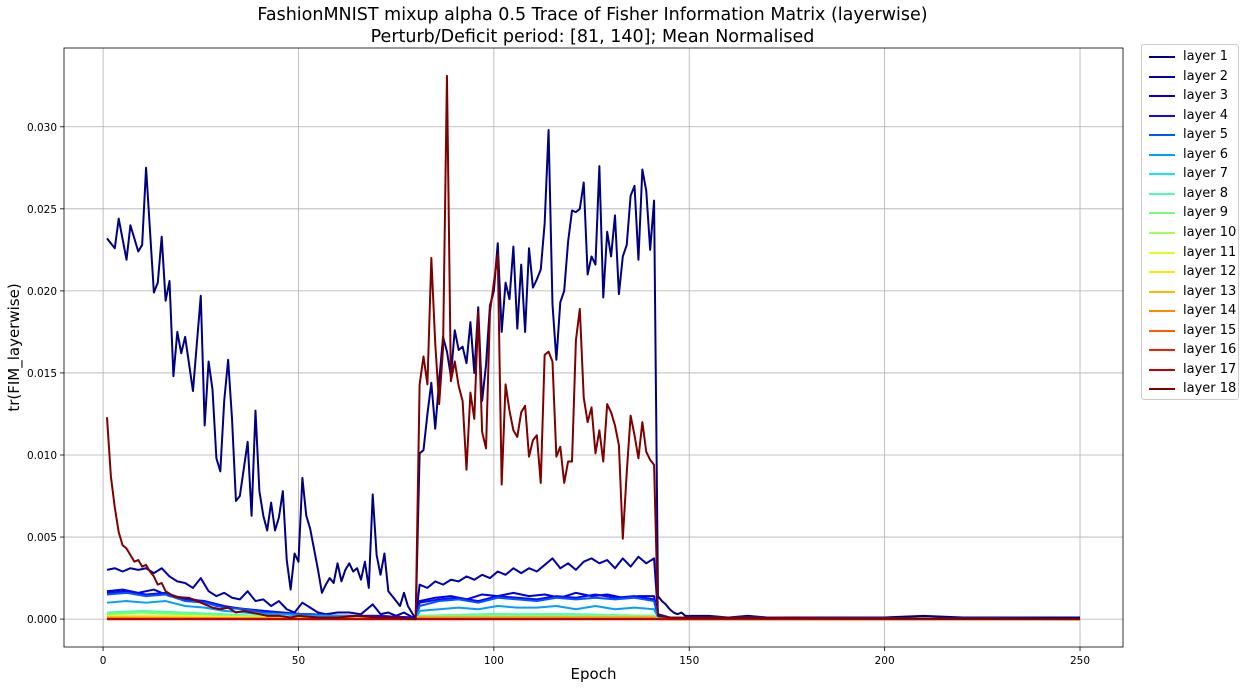  What do you see at coordinates (14, 347) in the screenshot?
I see `y-axis-label: tr(FIM_layerwise)` at bounding box center [14, 347].